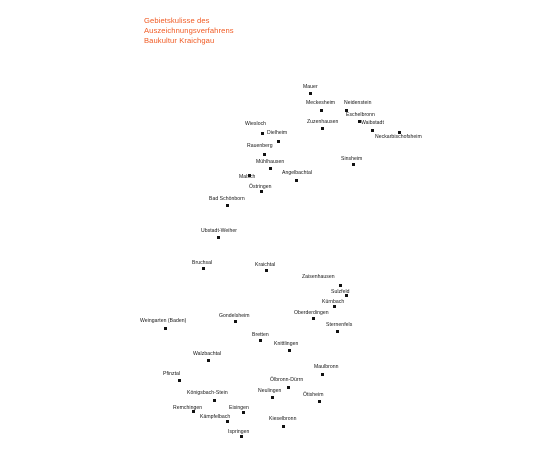  Describe the element at coordinates (323, 122) in the screenshot. I see `place-label: Zuzenhausen` at that location.